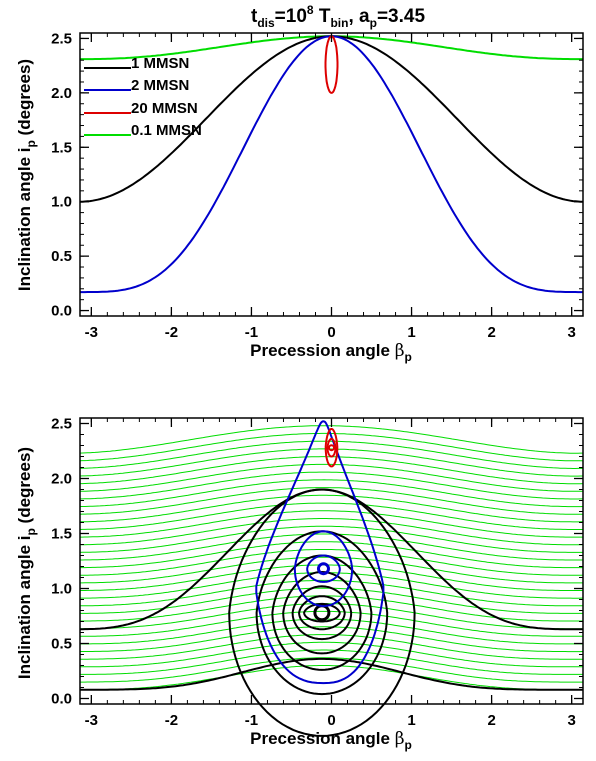  What do you see at coordinates (338, 16) in the screenshot?
I see `chart-title: tdis=108 Tbin, ap=3.45` at bounding box center [338, 16].